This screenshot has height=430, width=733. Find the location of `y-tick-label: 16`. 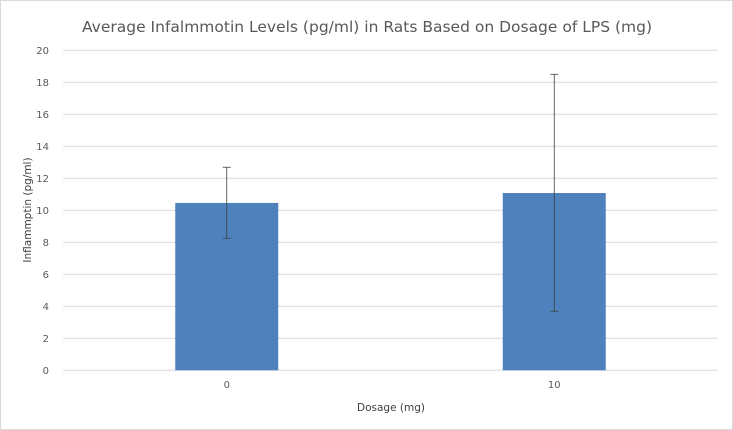

y-tick-label: 16 is located at coordinates (42, 115).